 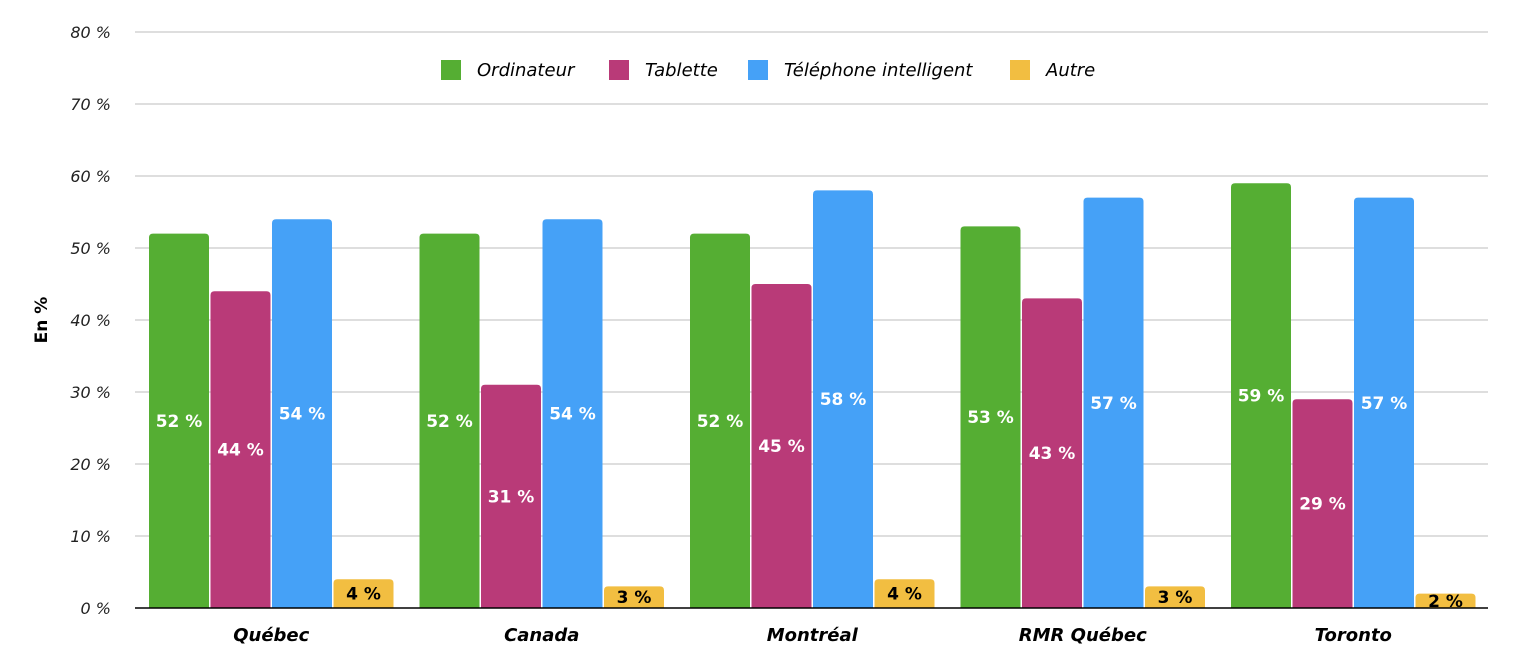 What do you see at coordinates (90, 536) in the screenshot?
I see `y-tick-label: 10 %` at bounding box center [90, 536].